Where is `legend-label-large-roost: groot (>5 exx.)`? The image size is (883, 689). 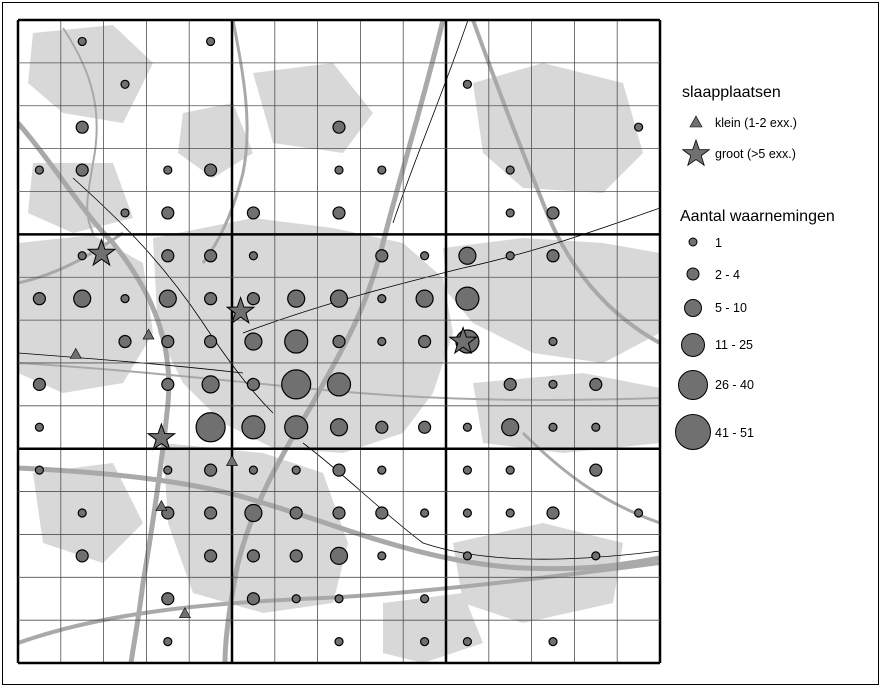
legend-label-large-roost: groot (>5 exx.) is located at coordinates (755, 154).